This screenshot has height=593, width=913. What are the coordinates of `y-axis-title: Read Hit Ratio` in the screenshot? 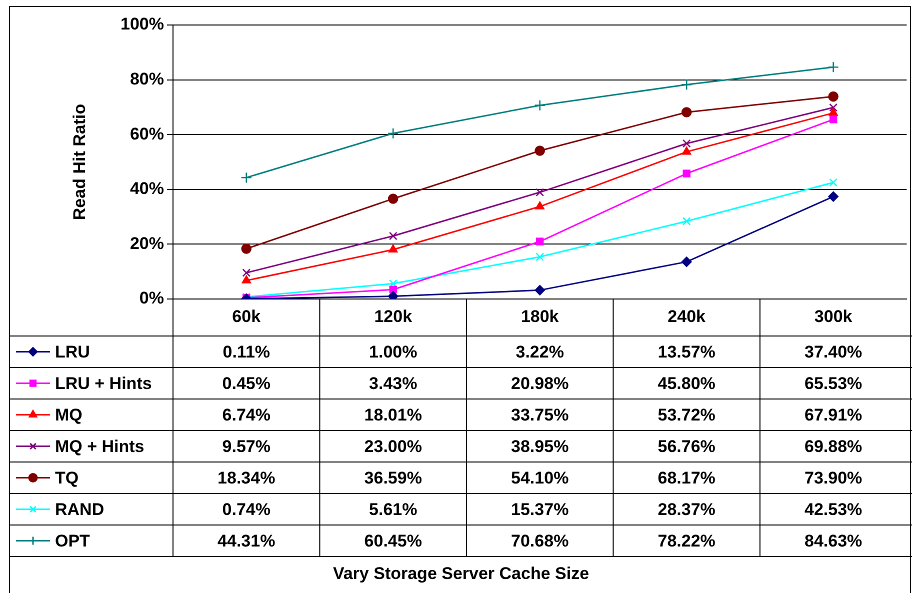 It's located at (79, 162).